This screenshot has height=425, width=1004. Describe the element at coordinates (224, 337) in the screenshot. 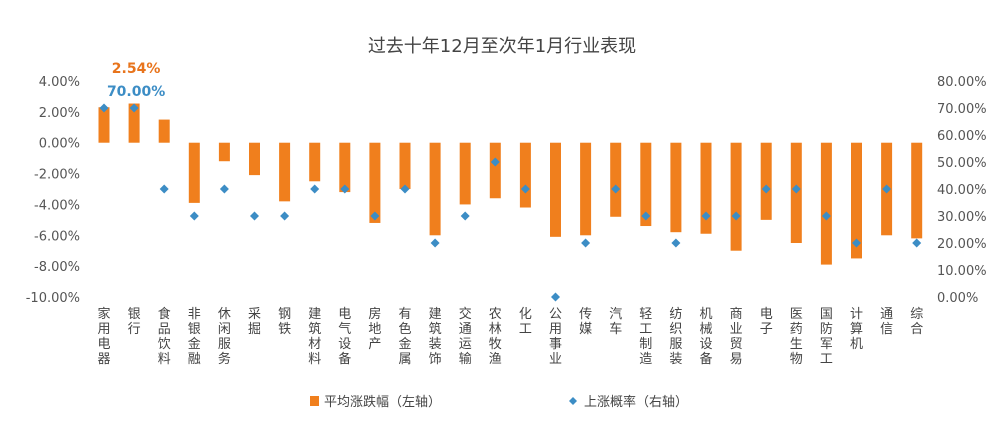

I see `category-label: 休闲服务` at that location.